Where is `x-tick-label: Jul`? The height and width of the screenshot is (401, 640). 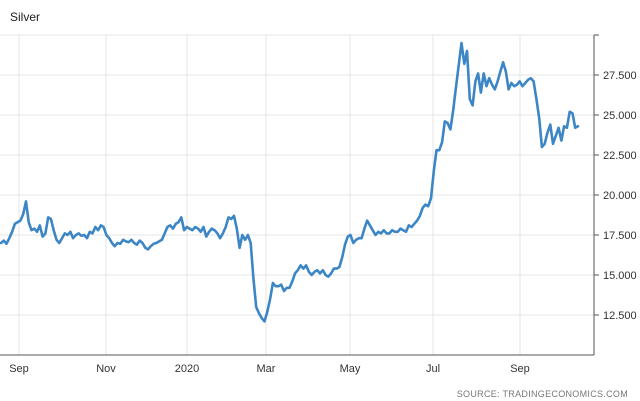 x-tick-label: Jul is located at coordinates (433, 369).